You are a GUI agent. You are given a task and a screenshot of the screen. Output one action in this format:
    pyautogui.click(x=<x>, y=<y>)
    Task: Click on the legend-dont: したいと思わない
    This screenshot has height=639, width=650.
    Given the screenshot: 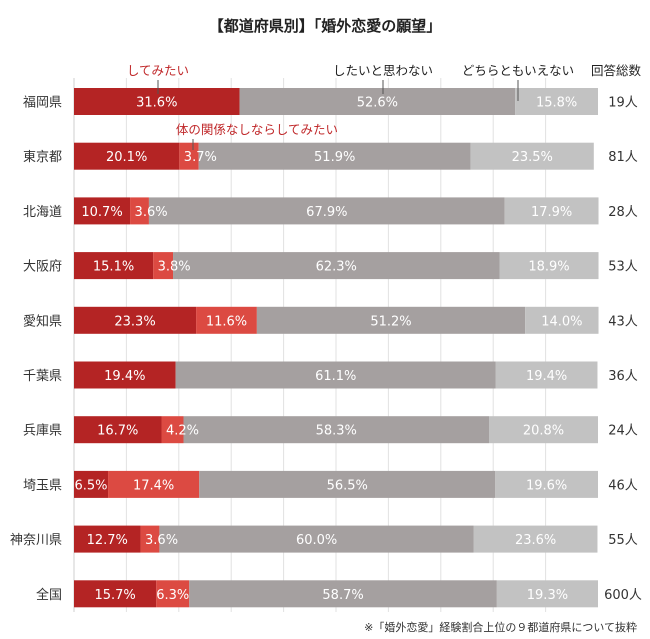 What is the action you would take?
    pyautogui.click(x=383, y=70)
    